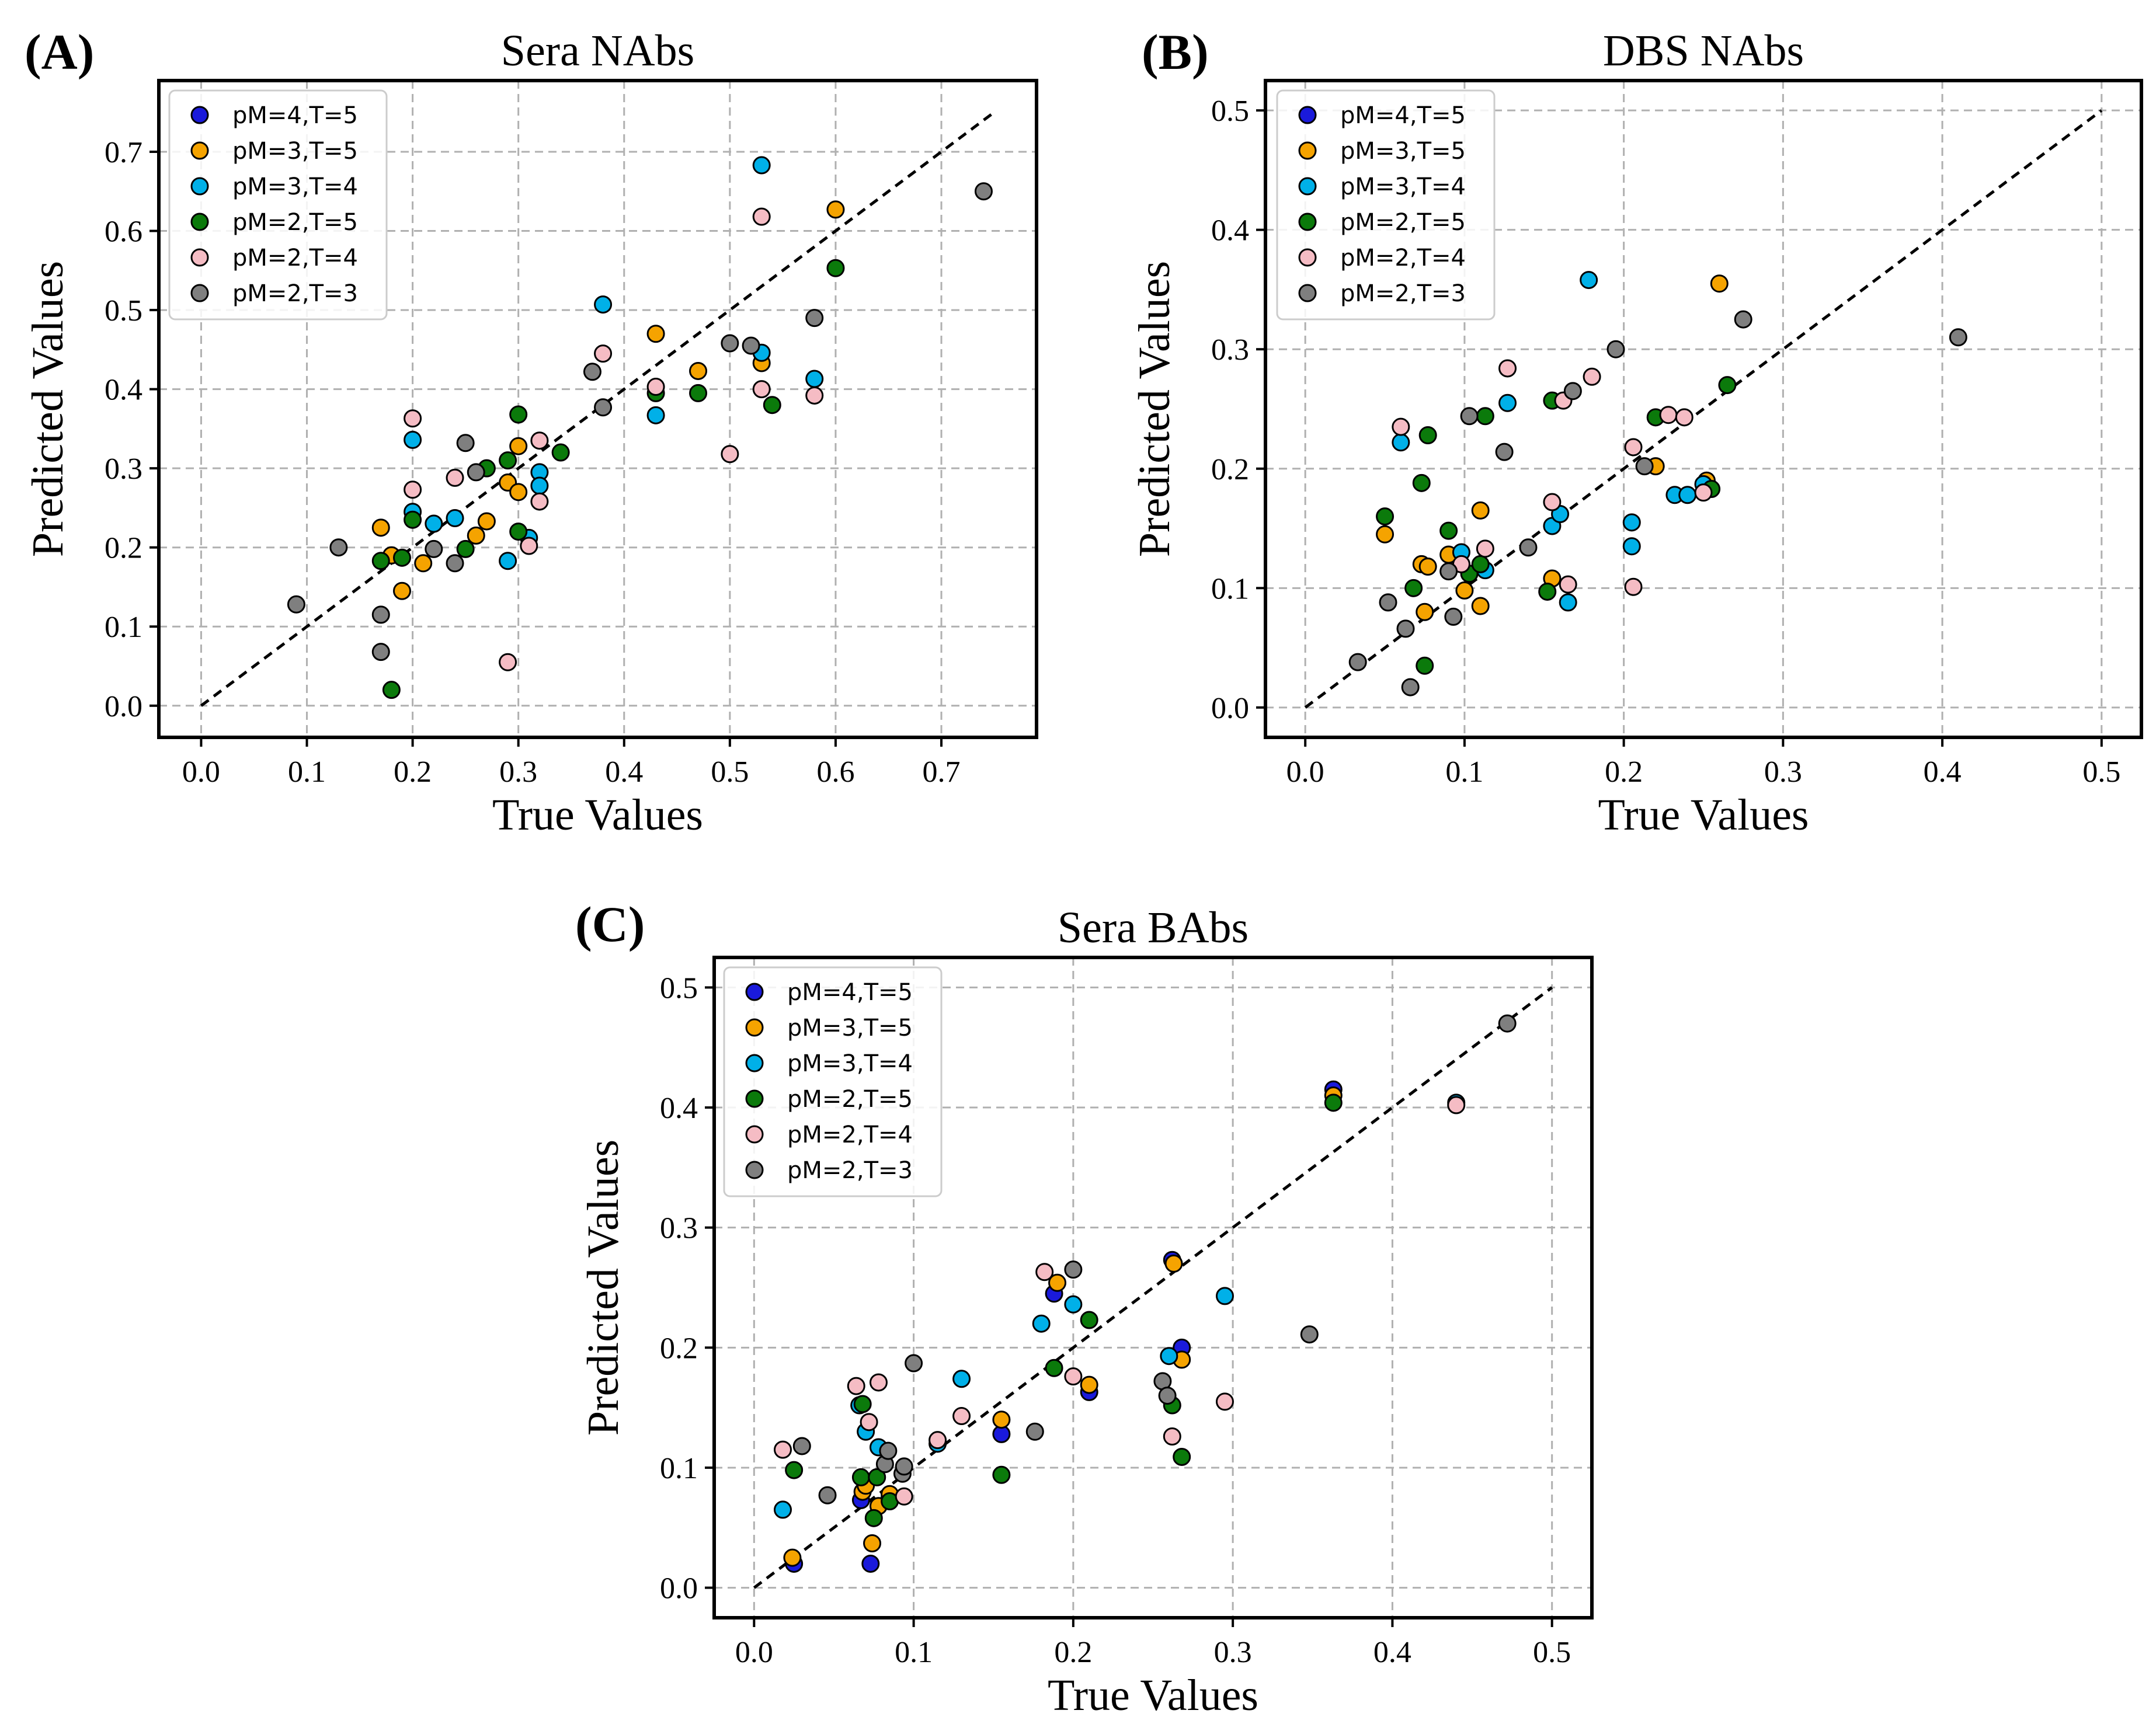  What do you see at coordinates (850, 1171) in the screenshot?
I see `legend-label: pM=2,T=3` at bounding box center [850, 1171].